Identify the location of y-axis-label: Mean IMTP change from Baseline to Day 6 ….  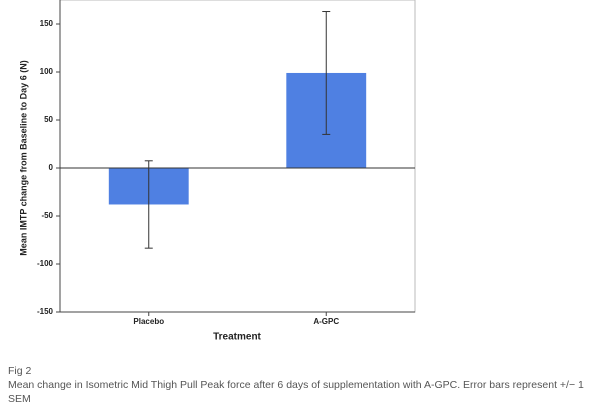
(23, 157).